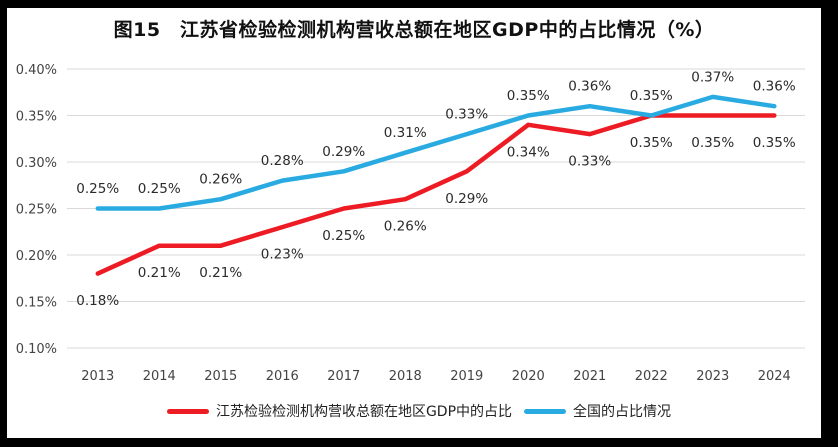  I want to click on y-axis-tick-label: 0.20%, so click(36, 256).